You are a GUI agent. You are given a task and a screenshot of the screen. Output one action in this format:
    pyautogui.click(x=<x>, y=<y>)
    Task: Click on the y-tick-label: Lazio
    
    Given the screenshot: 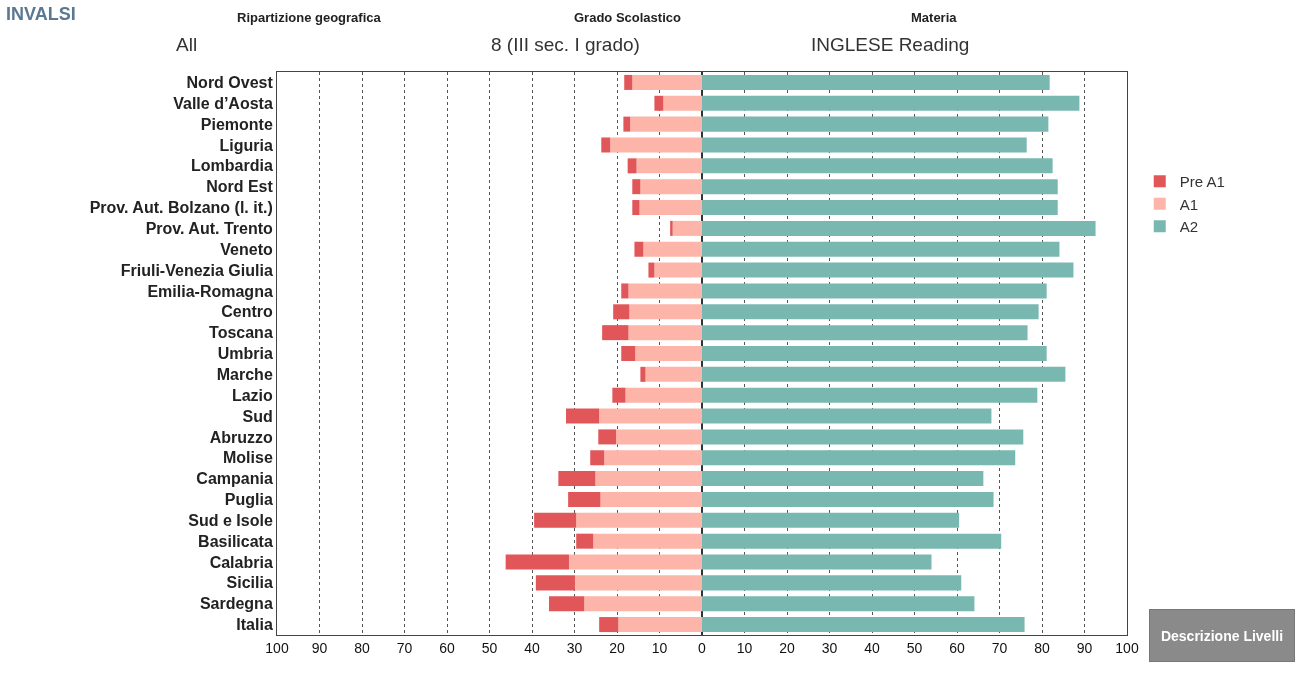 What is the action you would take?
    pyautogui.click(x=252, y=395)
    